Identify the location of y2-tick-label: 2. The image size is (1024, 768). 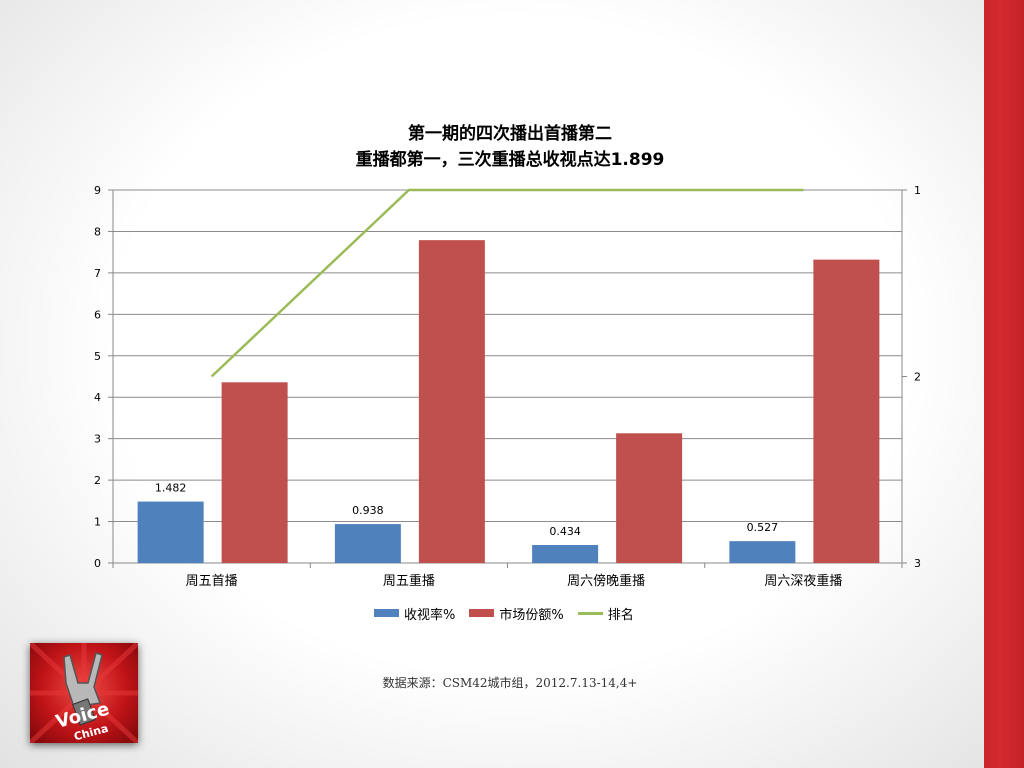
(917, 377).